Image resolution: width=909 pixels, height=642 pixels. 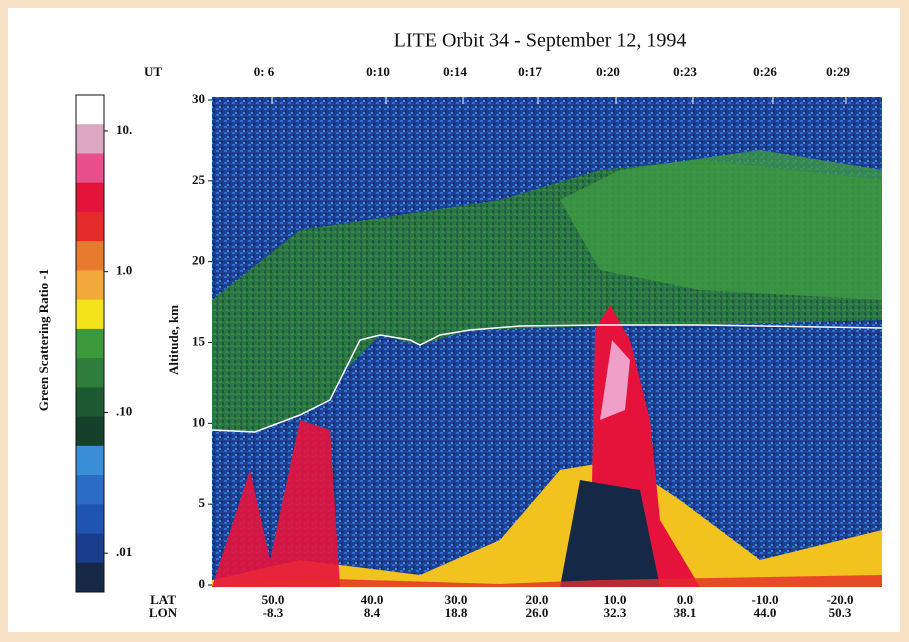 I want to click on top-tick-label: 0:17, so click(x=530, y=71).